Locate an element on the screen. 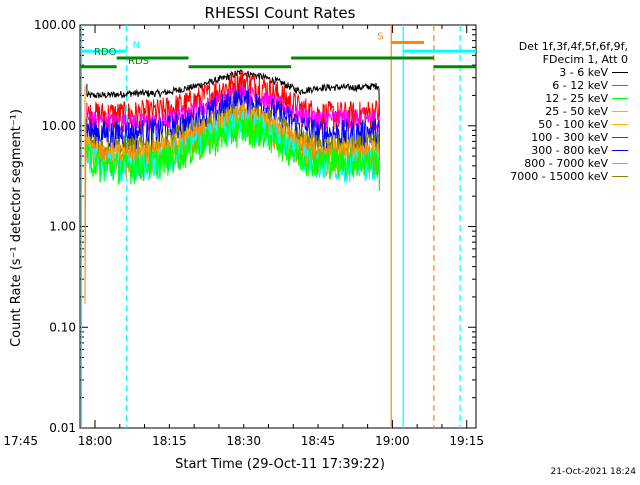 Image resolution: width=640 pixels, height=485 pixels. legend-entry: 12 - 25 keV is located at coordinates (555, 98).